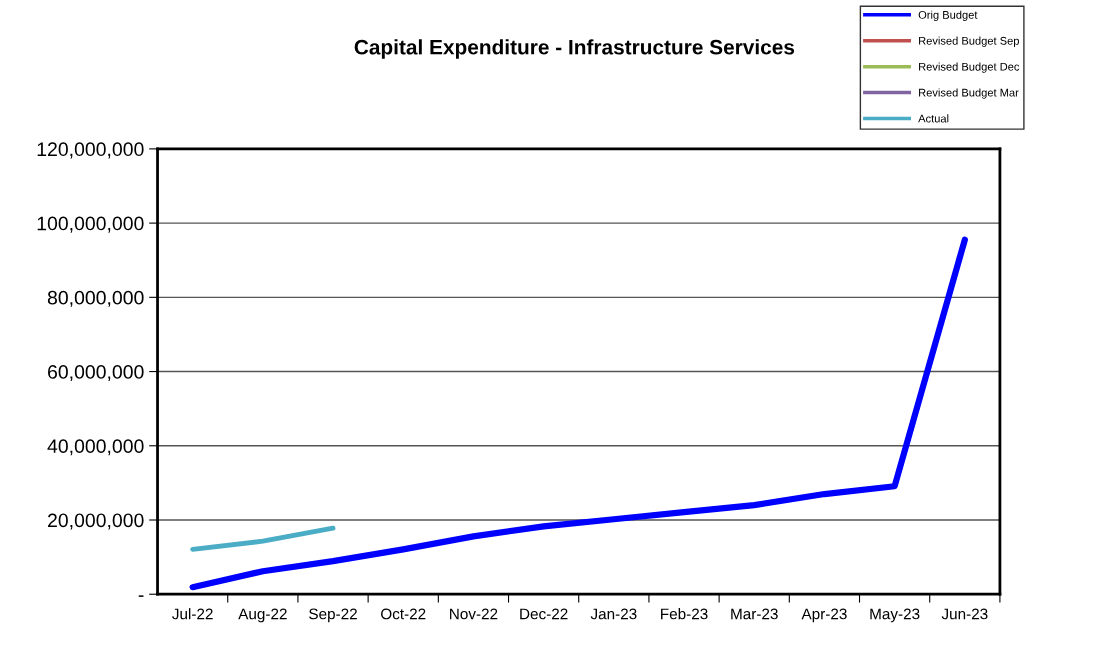 The image size is (1094, 653). What do you see at coordinates (969, 67) in the screenshot?
I see `legend-label: Revised Budget Dec` at bounding box center [969, 67].